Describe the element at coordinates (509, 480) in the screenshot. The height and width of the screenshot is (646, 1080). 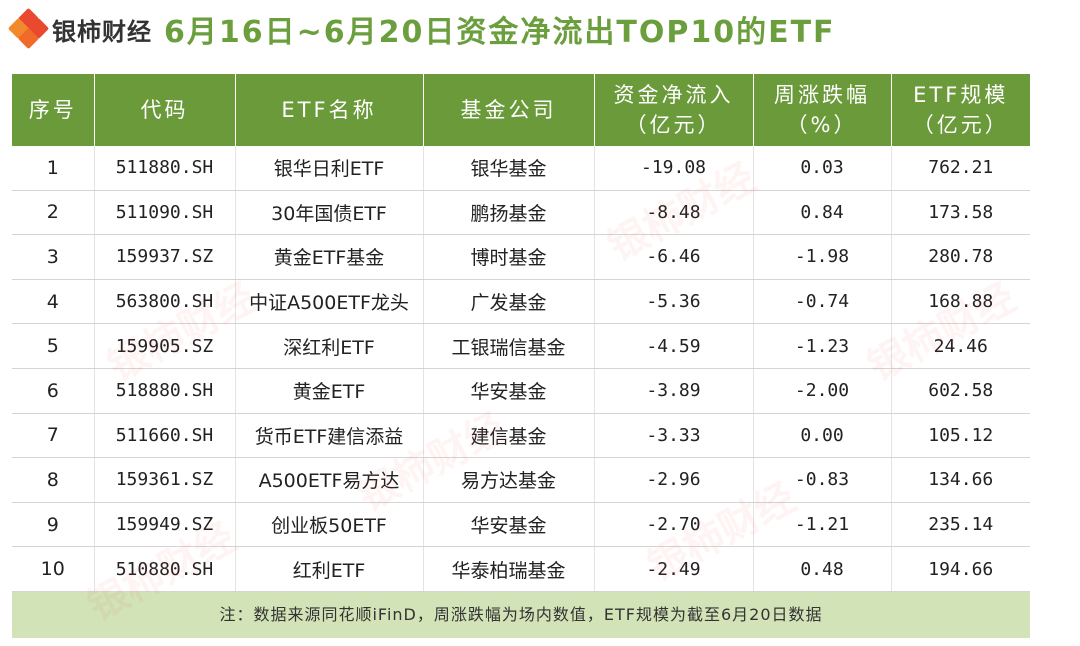
I see `cell-fund-company: 易方达基金` at that location.